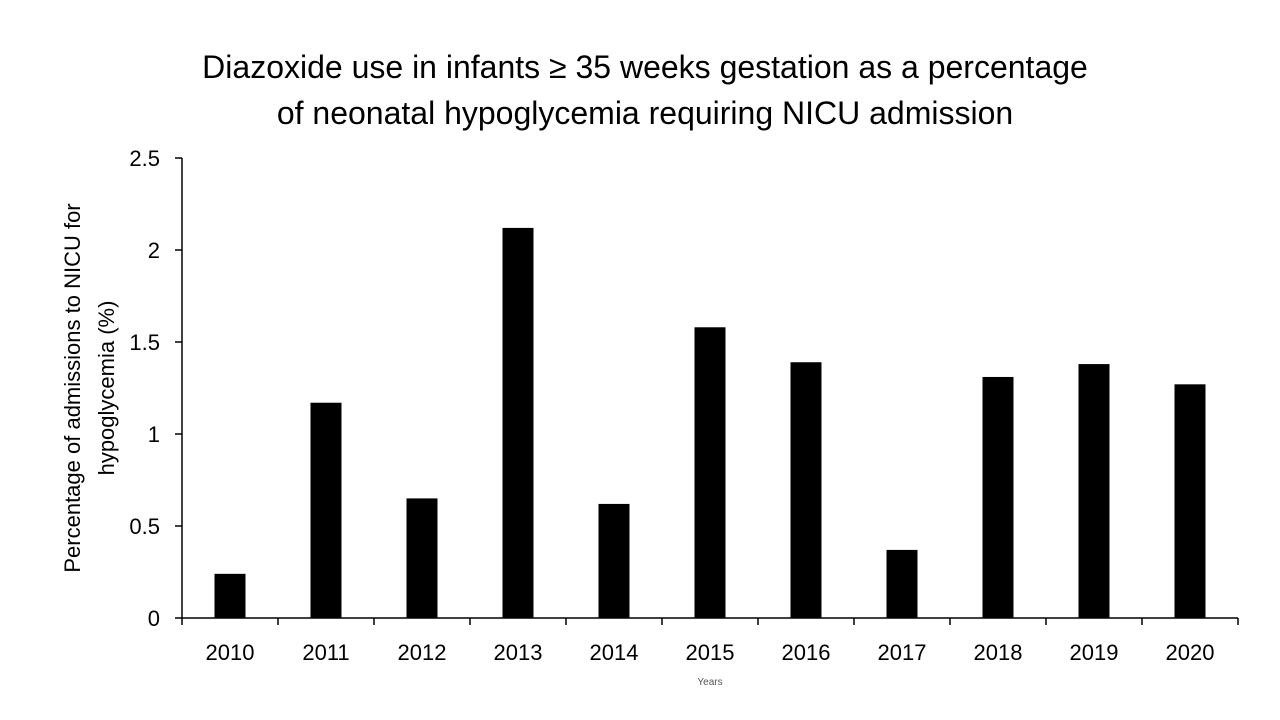 This screenshot has width=1280, height=720. Describe the element at coordinates (106, 388) in the screenshot. I see `y-axis-title-line-2: hypoglycemia (%)` at that location.